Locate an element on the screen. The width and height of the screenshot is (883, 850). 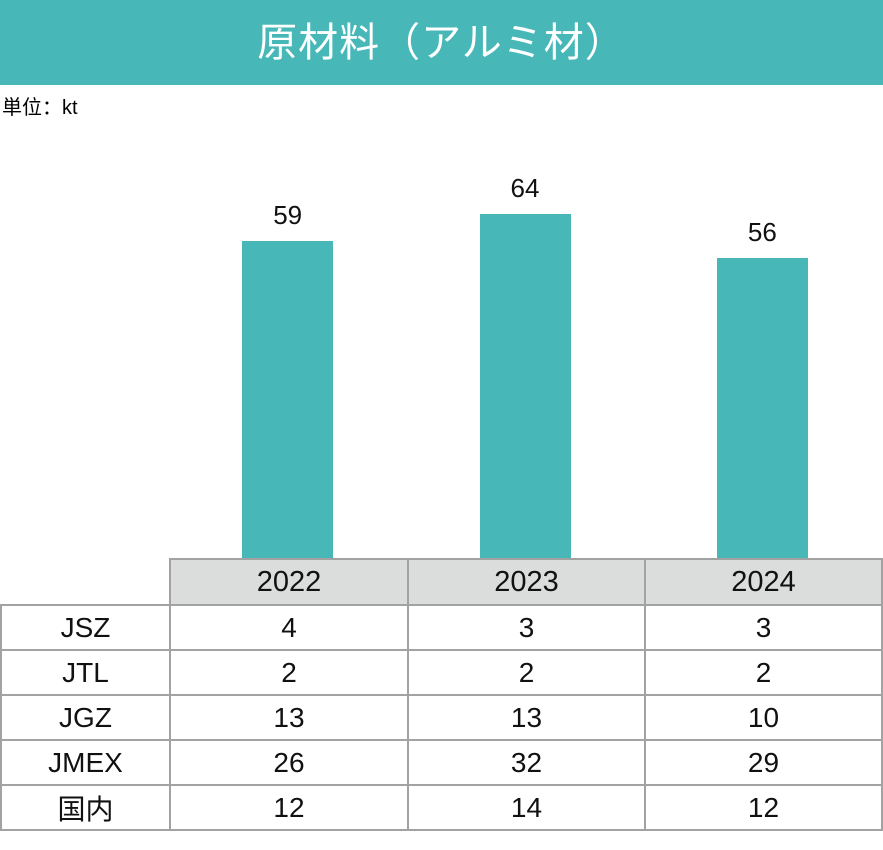
bar-value-label-2022: 59 is located at coordinates (288, 215).